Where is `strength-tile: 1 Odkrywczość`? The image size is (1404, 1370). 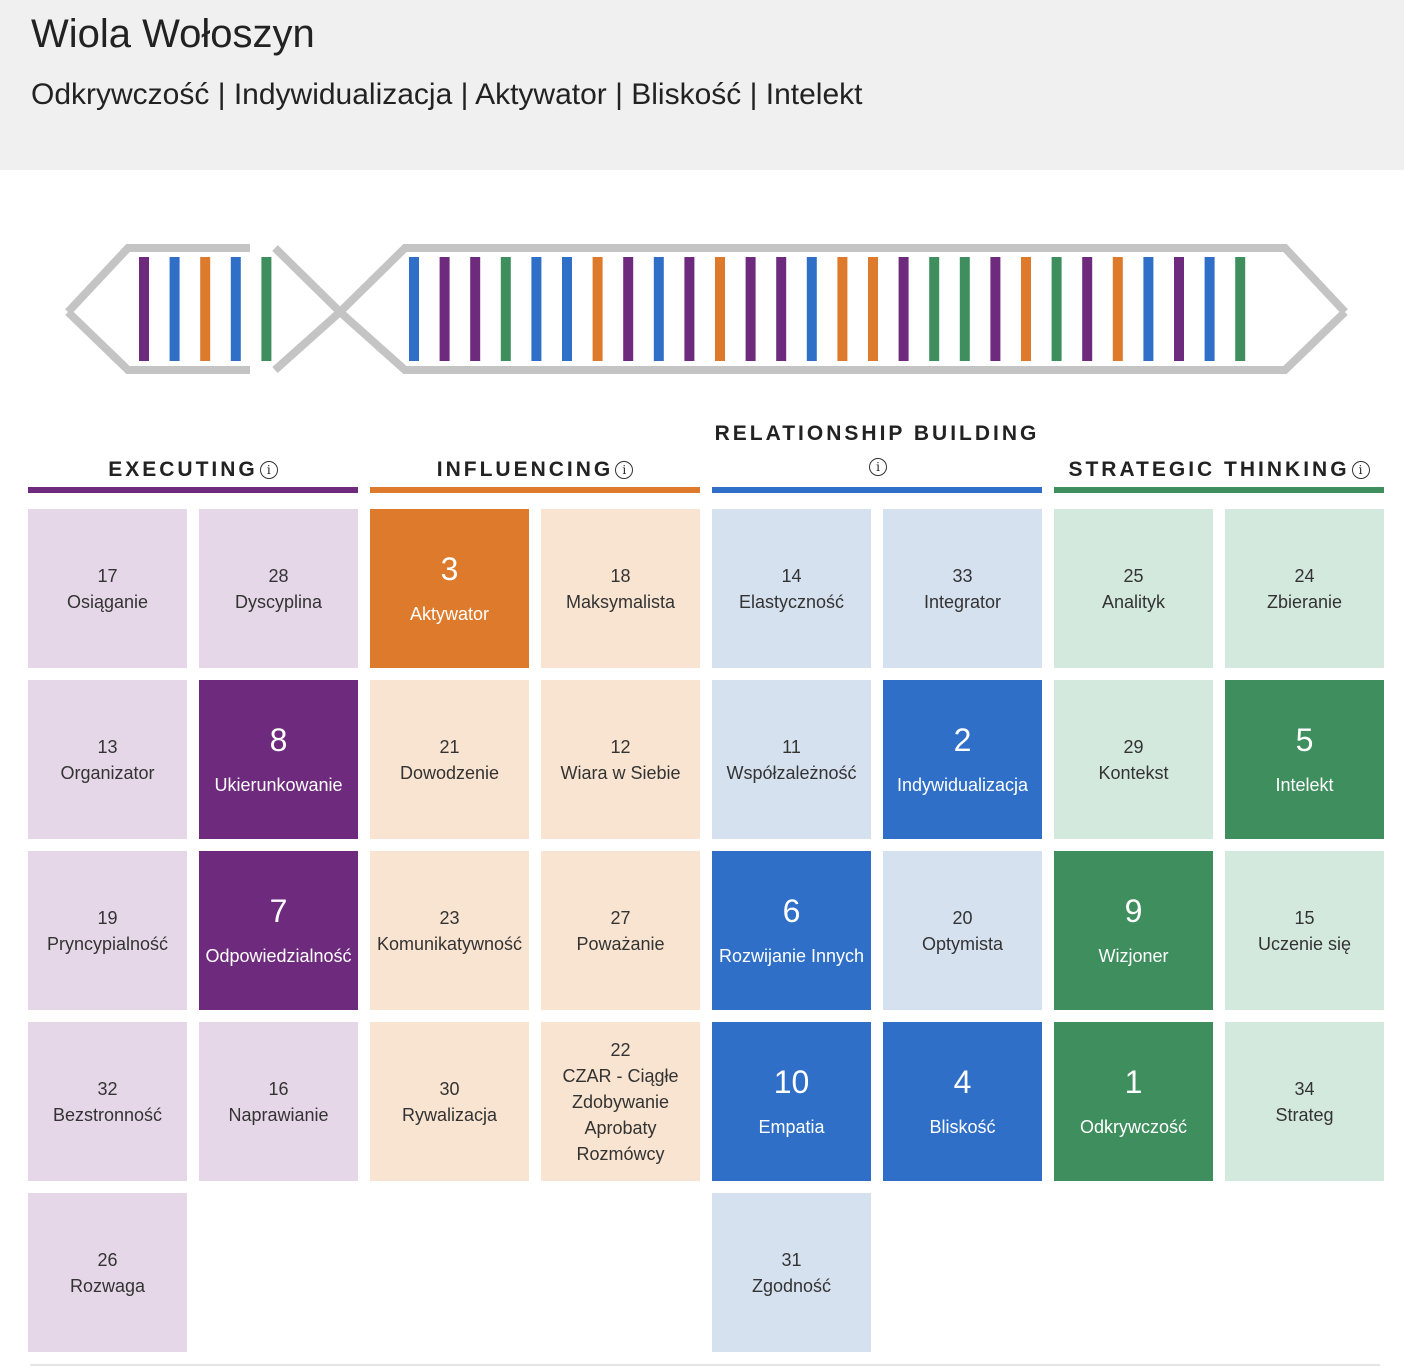 strength-tile: 1 Odkrywczość is located at coordinates (1133, 1101).